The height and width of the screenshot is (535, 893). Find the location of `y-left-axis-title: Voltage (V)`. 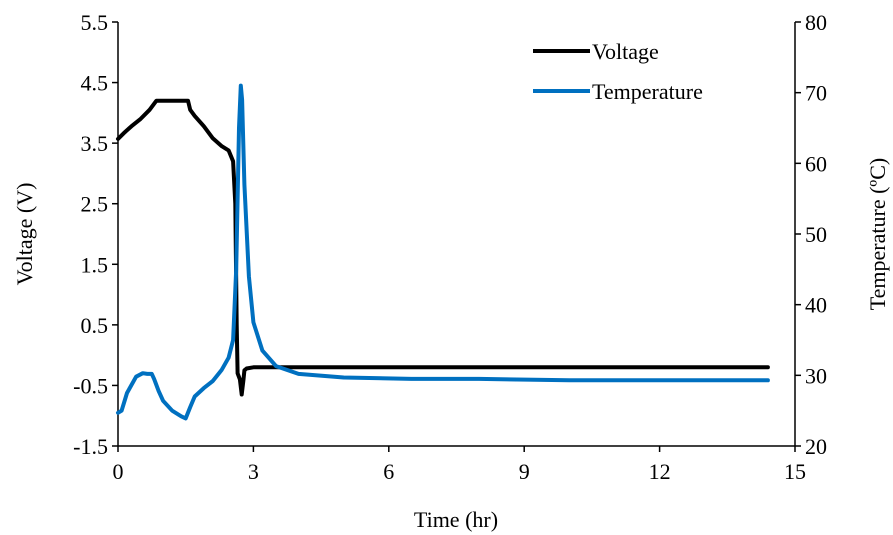

y-left-axis-title: Voltage (V) is located at coordinates (24, 234).